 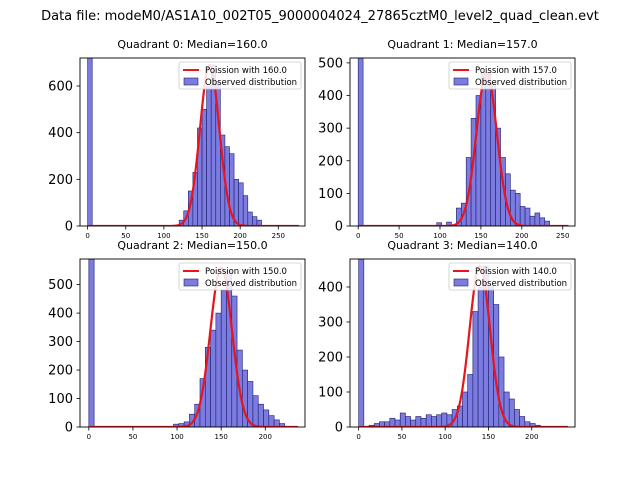 I want to click on legend: Poission with 160.0 Observed distribution, so click(x=240, y=75).